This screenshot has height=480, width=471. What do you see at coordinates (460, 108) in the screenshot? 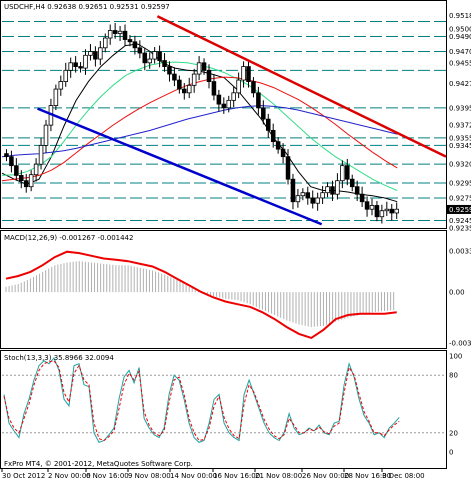
I see `price-tick-label: 0.93950` at bounding box center [460, 108].